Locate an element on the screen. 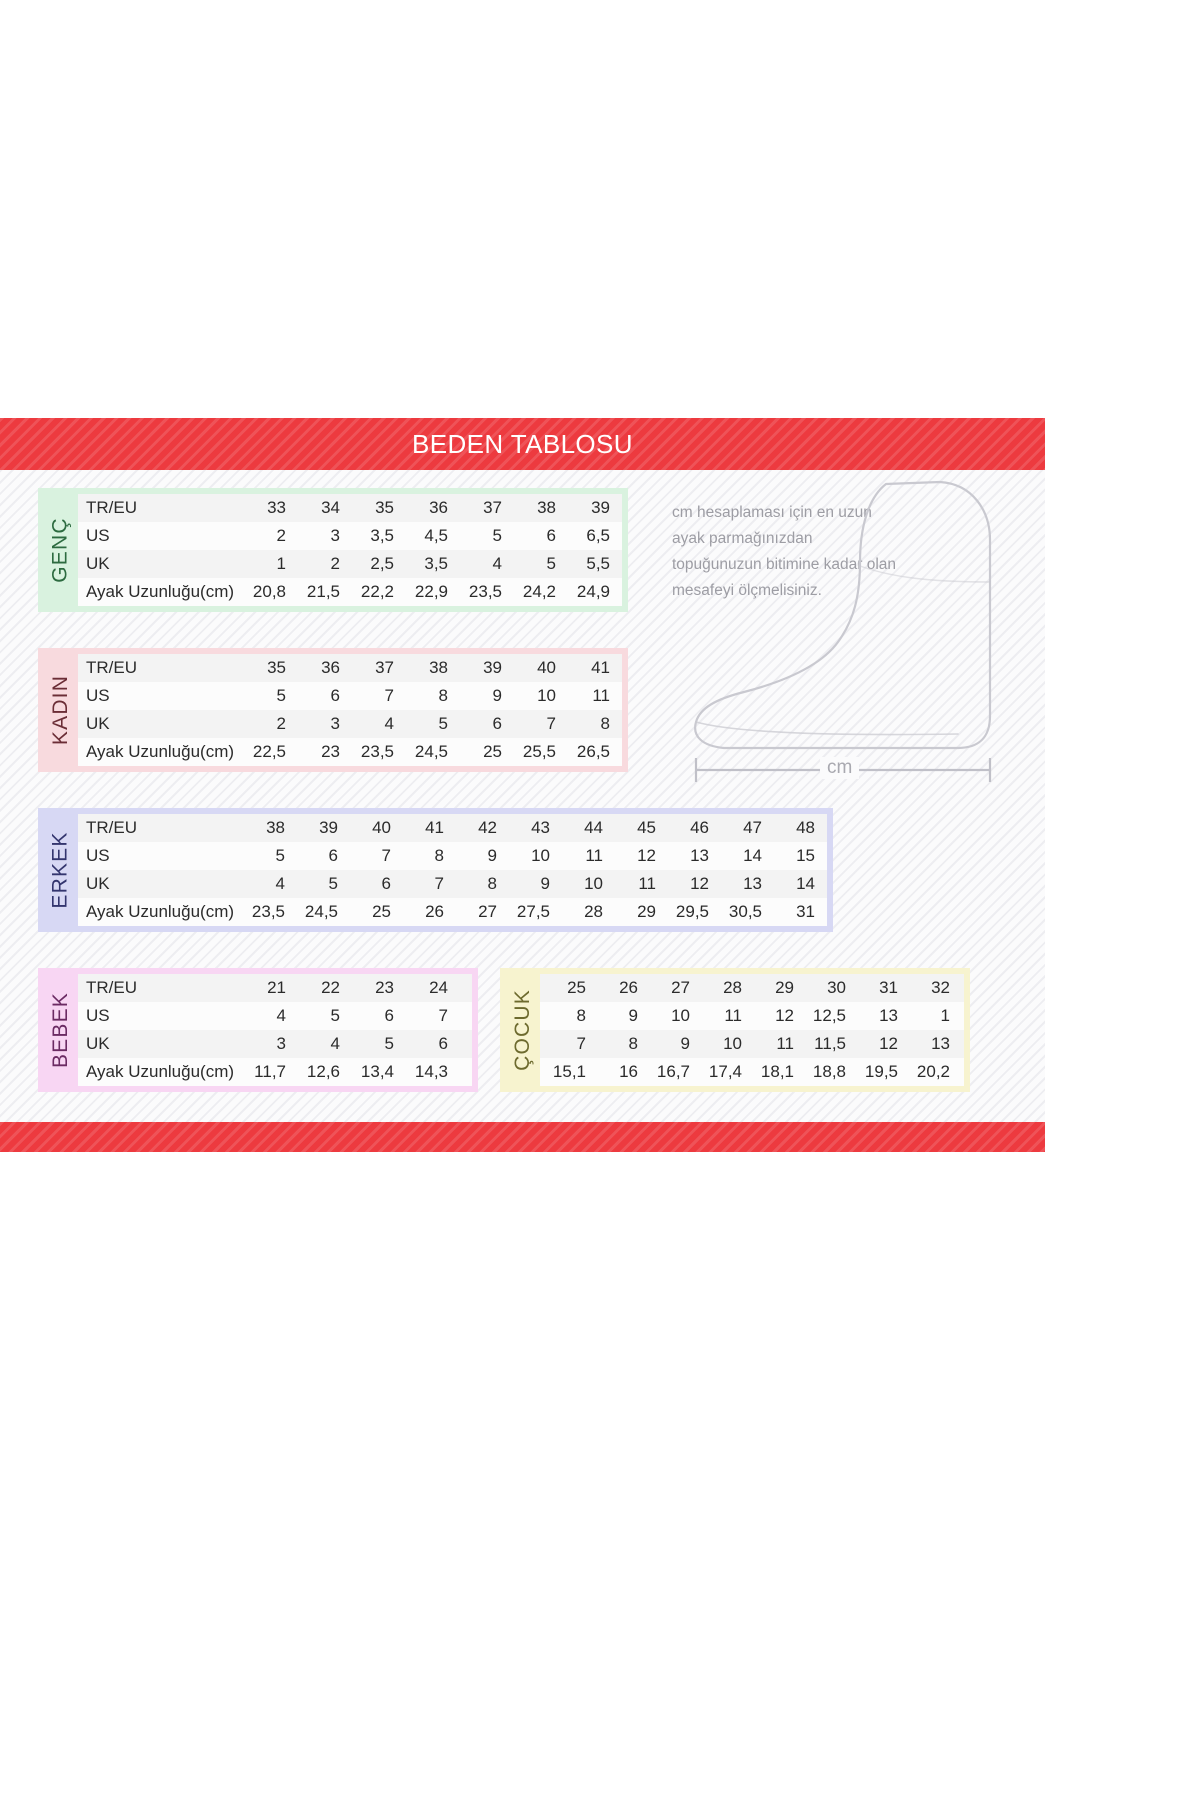 This screenshot has width=1200, height=1800. row-label: UK is located at coordinates (98, 723).